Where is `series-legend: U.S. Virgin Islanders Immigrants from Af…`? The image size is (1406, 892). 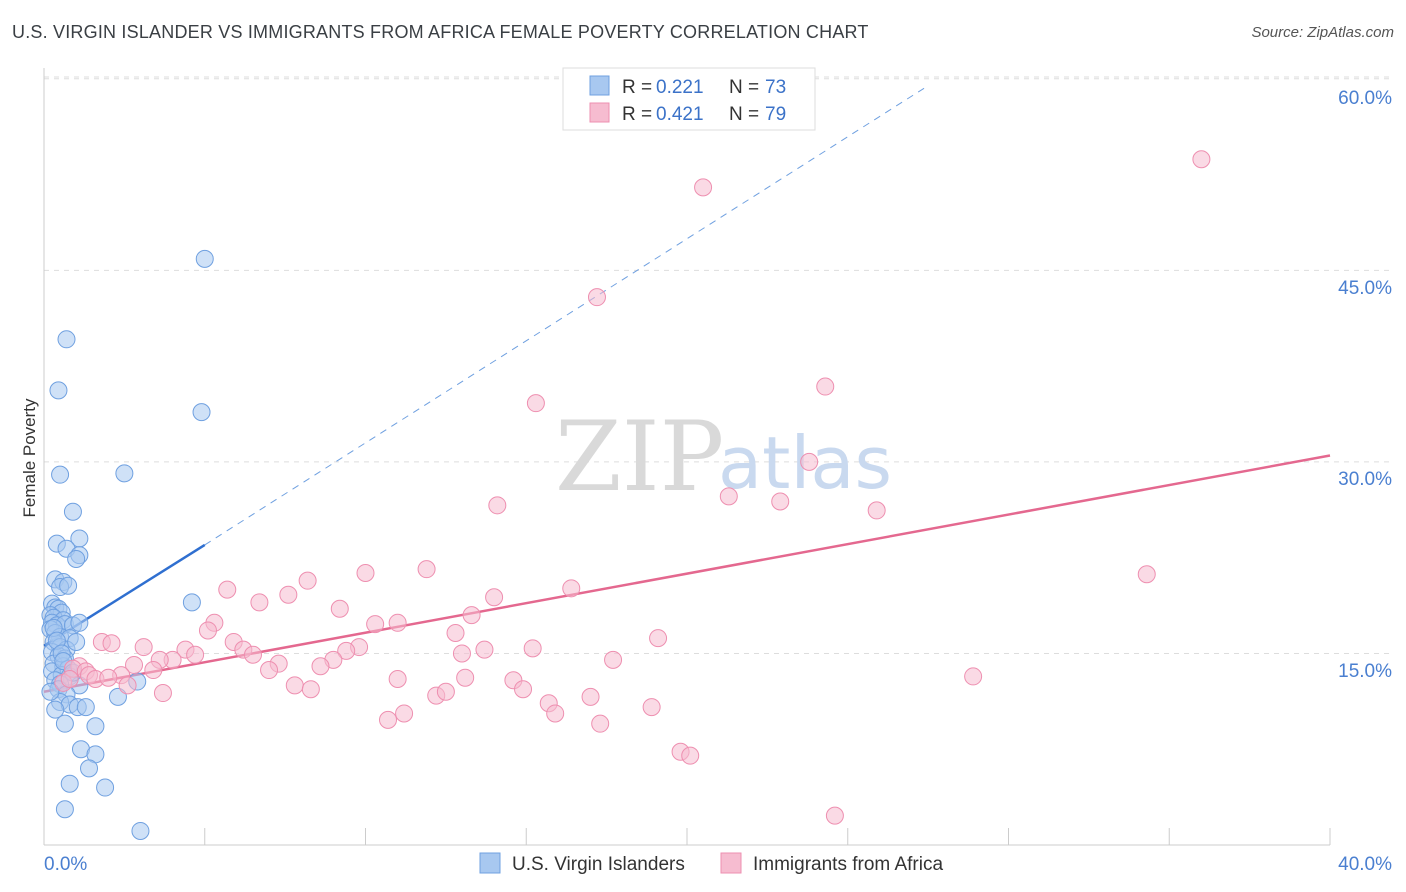
series-legend: U.S. Virgin Islanders Immigrants from Af… is located at coordinates (711, 863).